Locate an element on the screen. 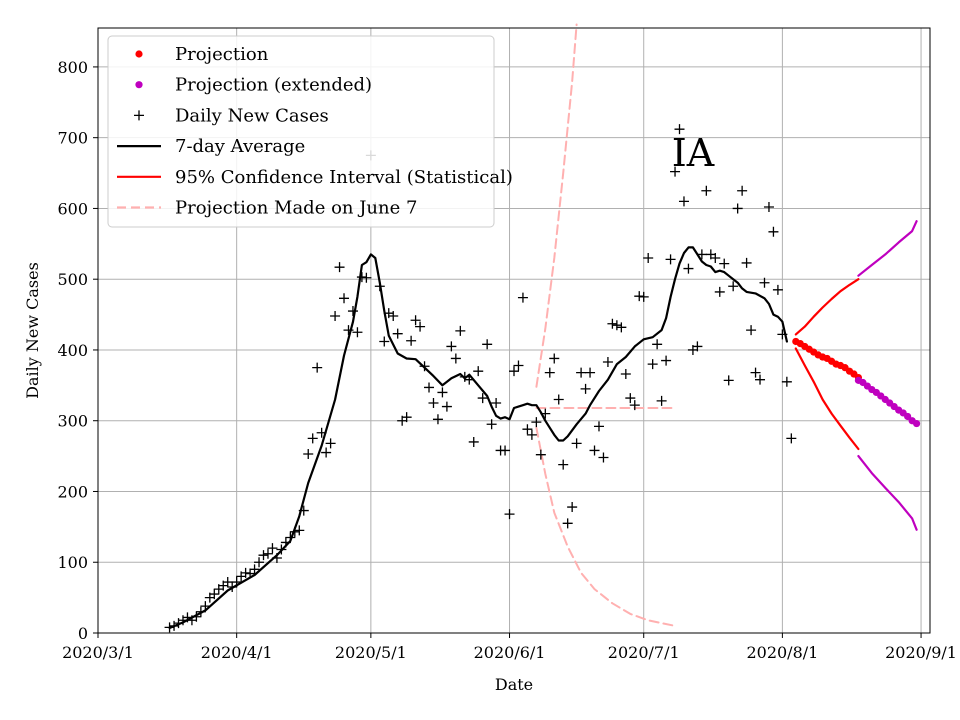  legend-label: 95% Confidence Interval (Statistical) is located at coordinates (344, 177).